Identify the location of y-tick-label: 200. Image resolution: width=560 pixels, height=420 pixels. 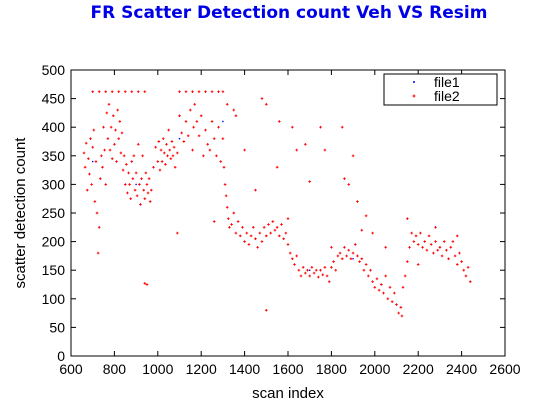
(54, 242).